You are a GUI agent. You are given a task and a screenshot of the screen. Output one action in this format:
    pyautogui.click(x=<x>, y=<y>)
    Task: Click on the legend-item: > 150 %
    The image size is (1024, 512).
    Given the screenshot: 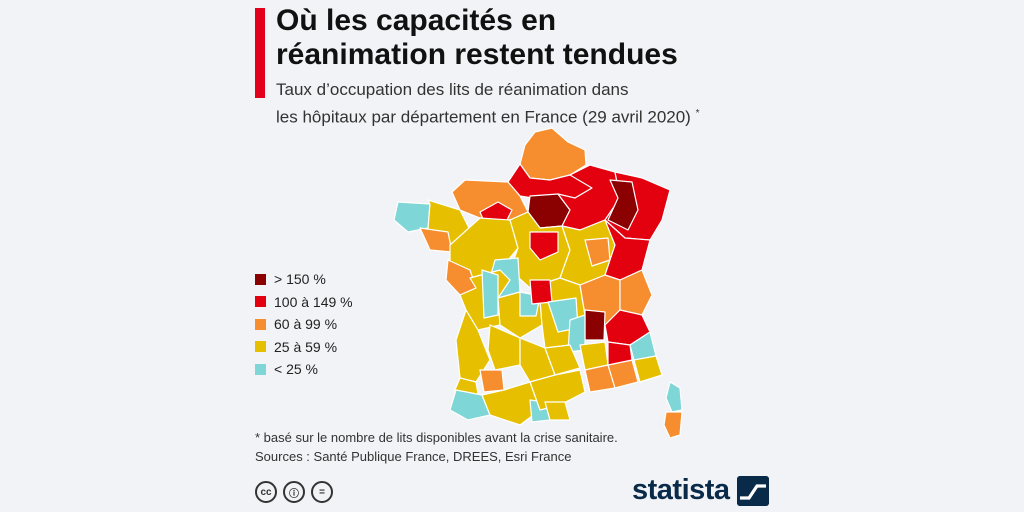 What is the action you would take?
    pyautogui.click(x=304, y=279)
    